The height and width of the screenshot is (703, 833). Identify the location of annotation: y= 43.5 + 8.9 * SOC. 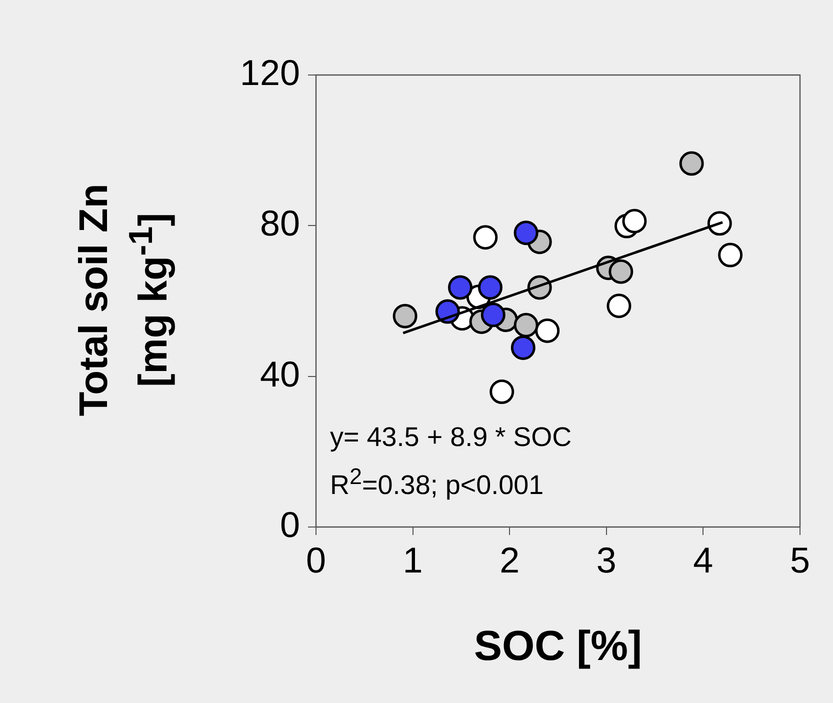
(451, 437).